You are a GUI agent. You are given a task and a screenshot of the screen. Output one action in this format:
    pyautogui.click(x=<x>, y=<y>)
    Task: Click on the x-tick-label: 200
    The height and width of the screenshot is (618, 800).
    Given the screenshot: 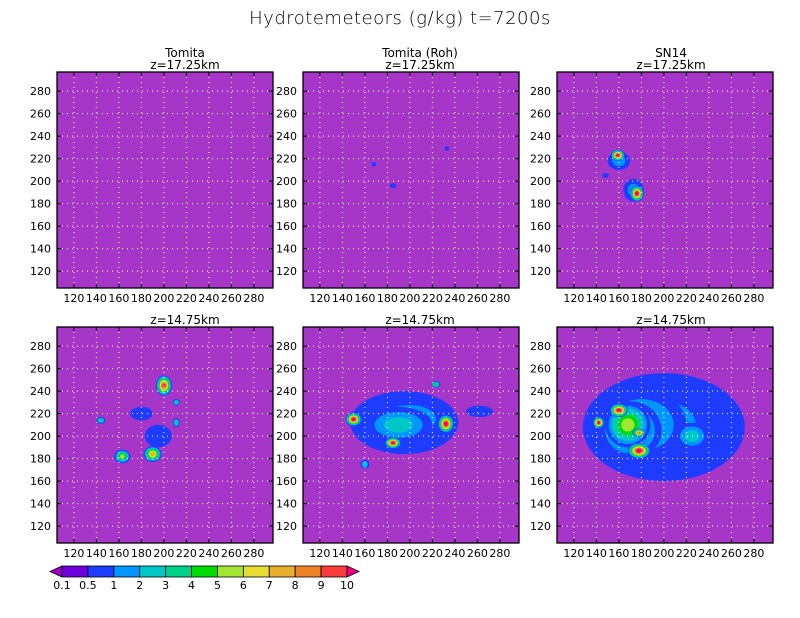 What is the action you would take?
    pyautogui.click(x=663, y=553)
    